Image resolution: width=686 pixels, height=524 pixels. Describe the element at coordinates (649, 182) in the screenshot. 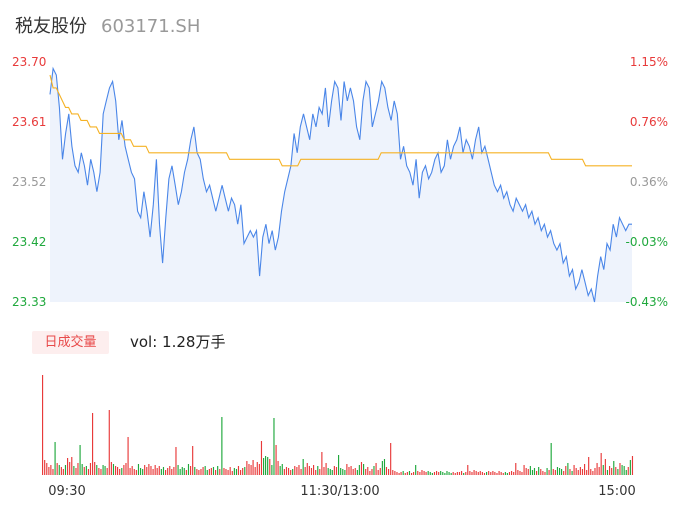

I see `pct-tick-label: 0.36%` at that location.